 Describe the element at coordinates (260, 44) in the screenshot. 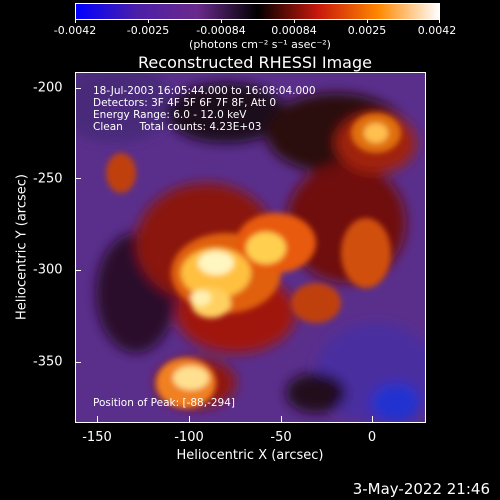

I see `colorbar-units: (photons cm⁻² s⁻¹ asec⁻²)` at that location.